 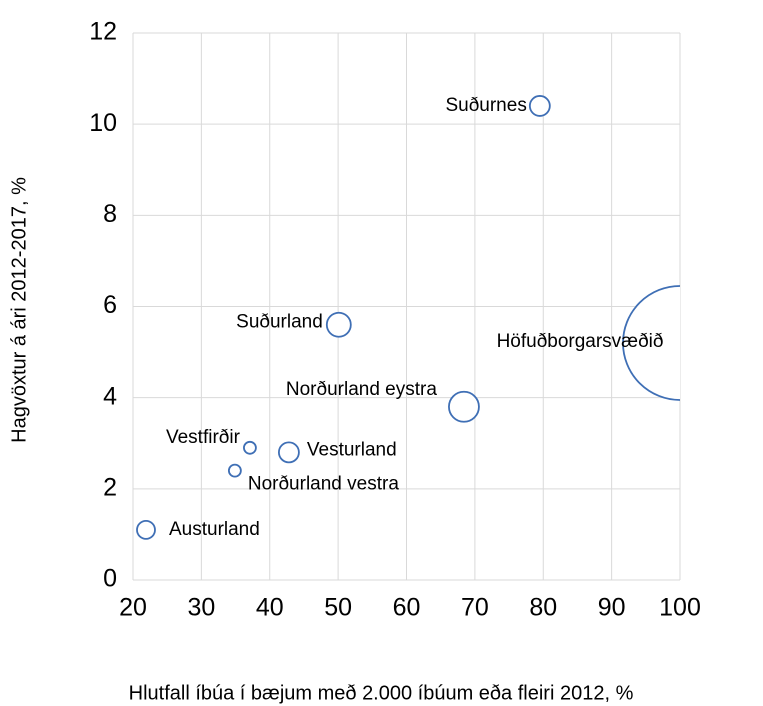 What do you see at coordinates (203, 437) in the screenshot?
I see `point-label: Vestfirðir` at bounding box center [203, 437].